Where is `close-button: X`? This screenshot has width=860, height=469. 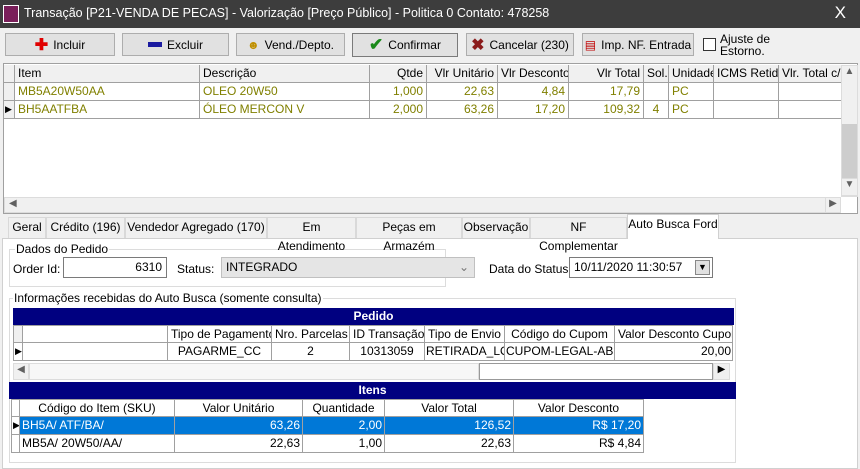 close-button: X is located at coordinates (840, 12).